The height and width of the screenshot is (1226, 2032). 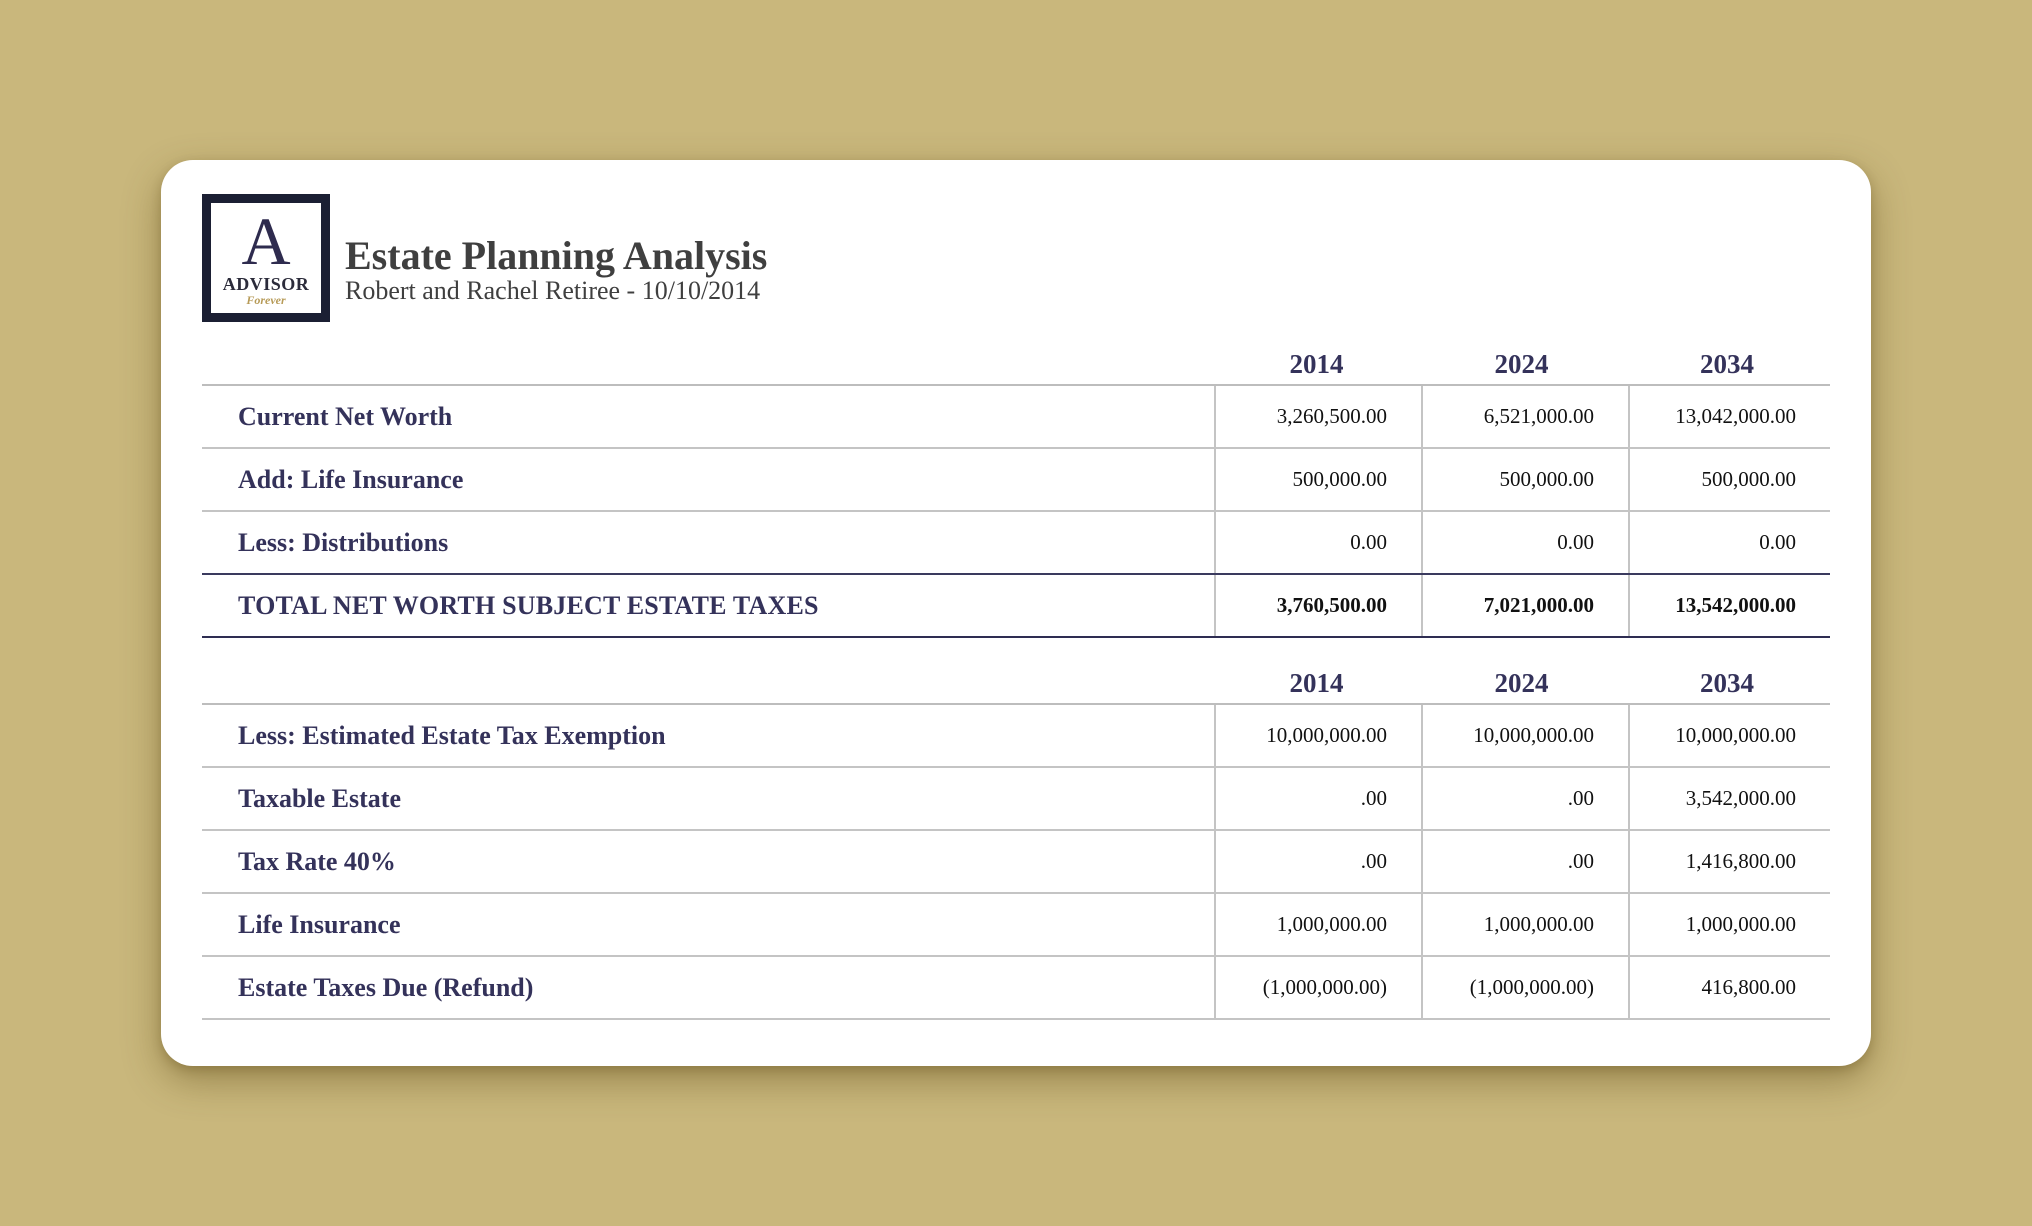 What do you see at coordinates (1729, 798) in the screenshot?
I see `cell-value: 3,542,000.00` at bounding box center [1729, 798].